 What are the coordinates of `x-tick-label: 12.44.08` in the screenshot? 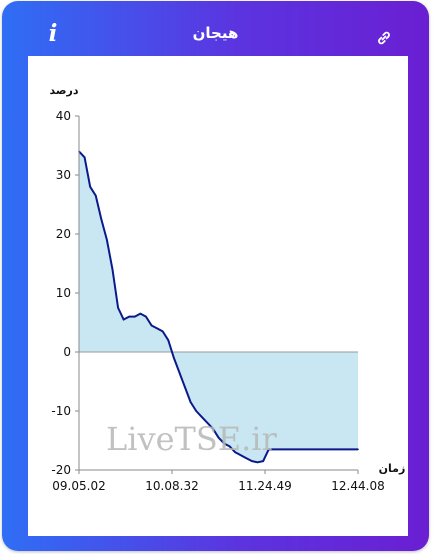 It's located at (357, 486).